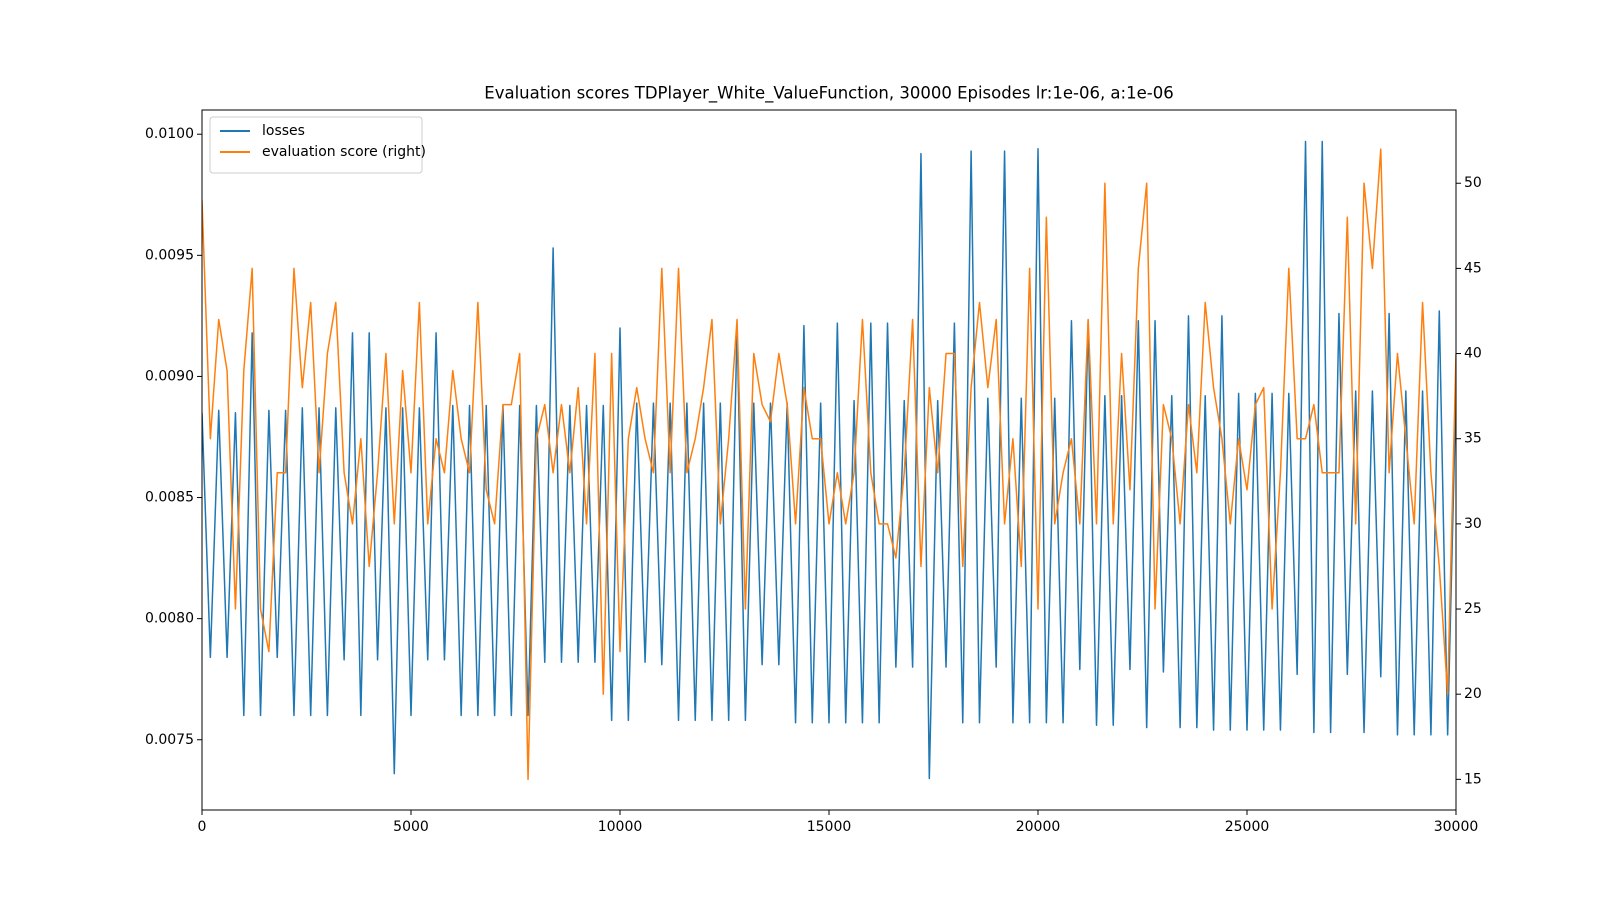 Image resolution: width=1600 pixels, height=904 pixels. I want to click on legend-box, so click(316, 145).